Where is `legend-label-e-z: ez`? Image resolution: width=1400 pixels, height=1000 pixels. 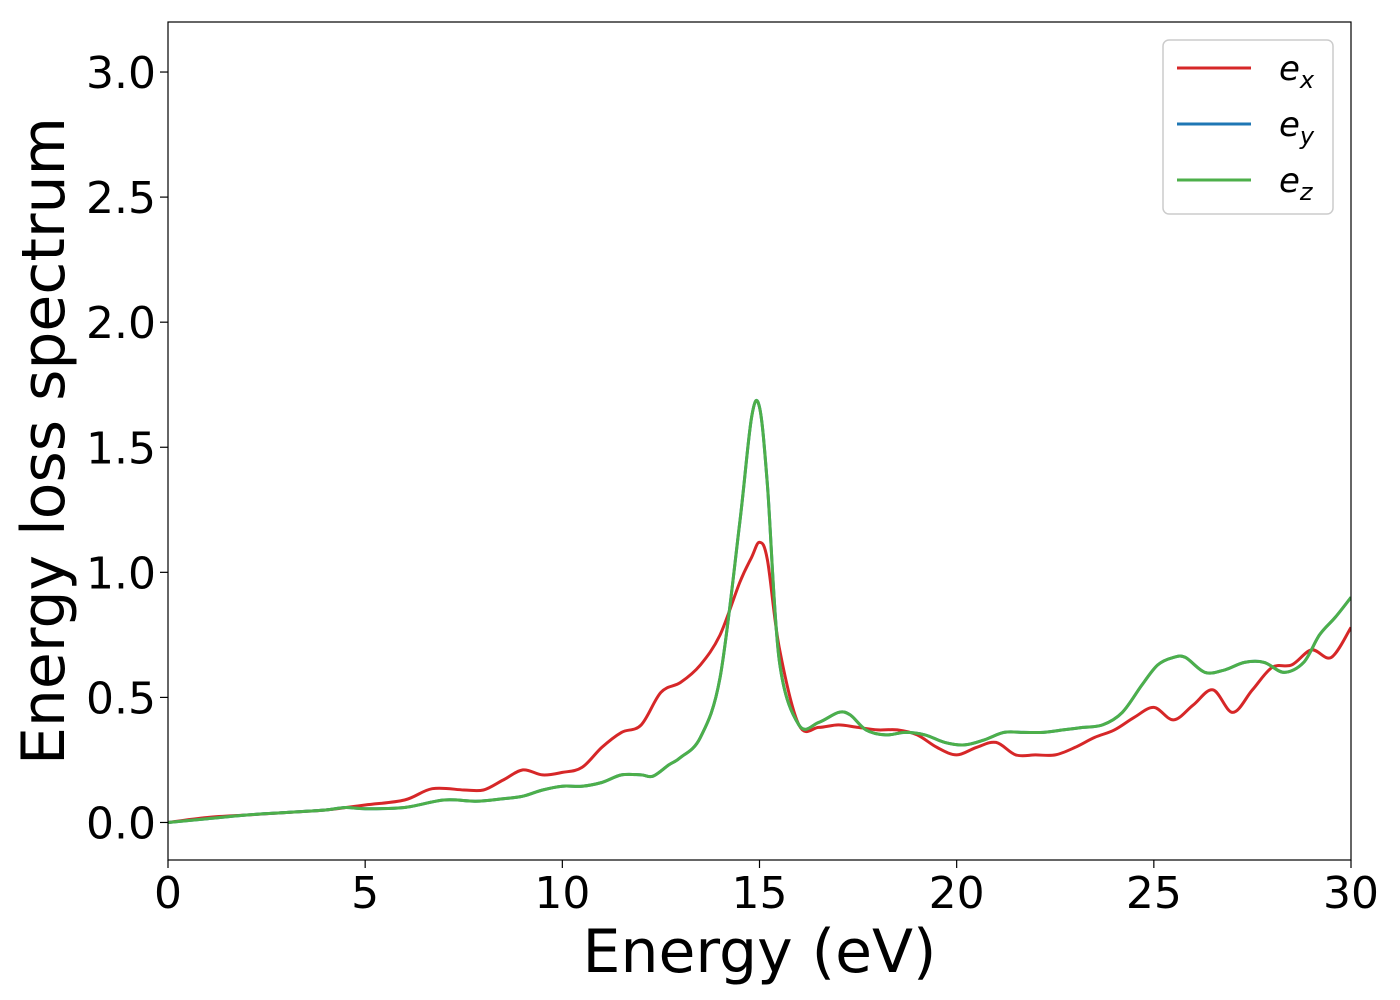 legend-label-e-z: ez is located at coordinates (1296, 183).